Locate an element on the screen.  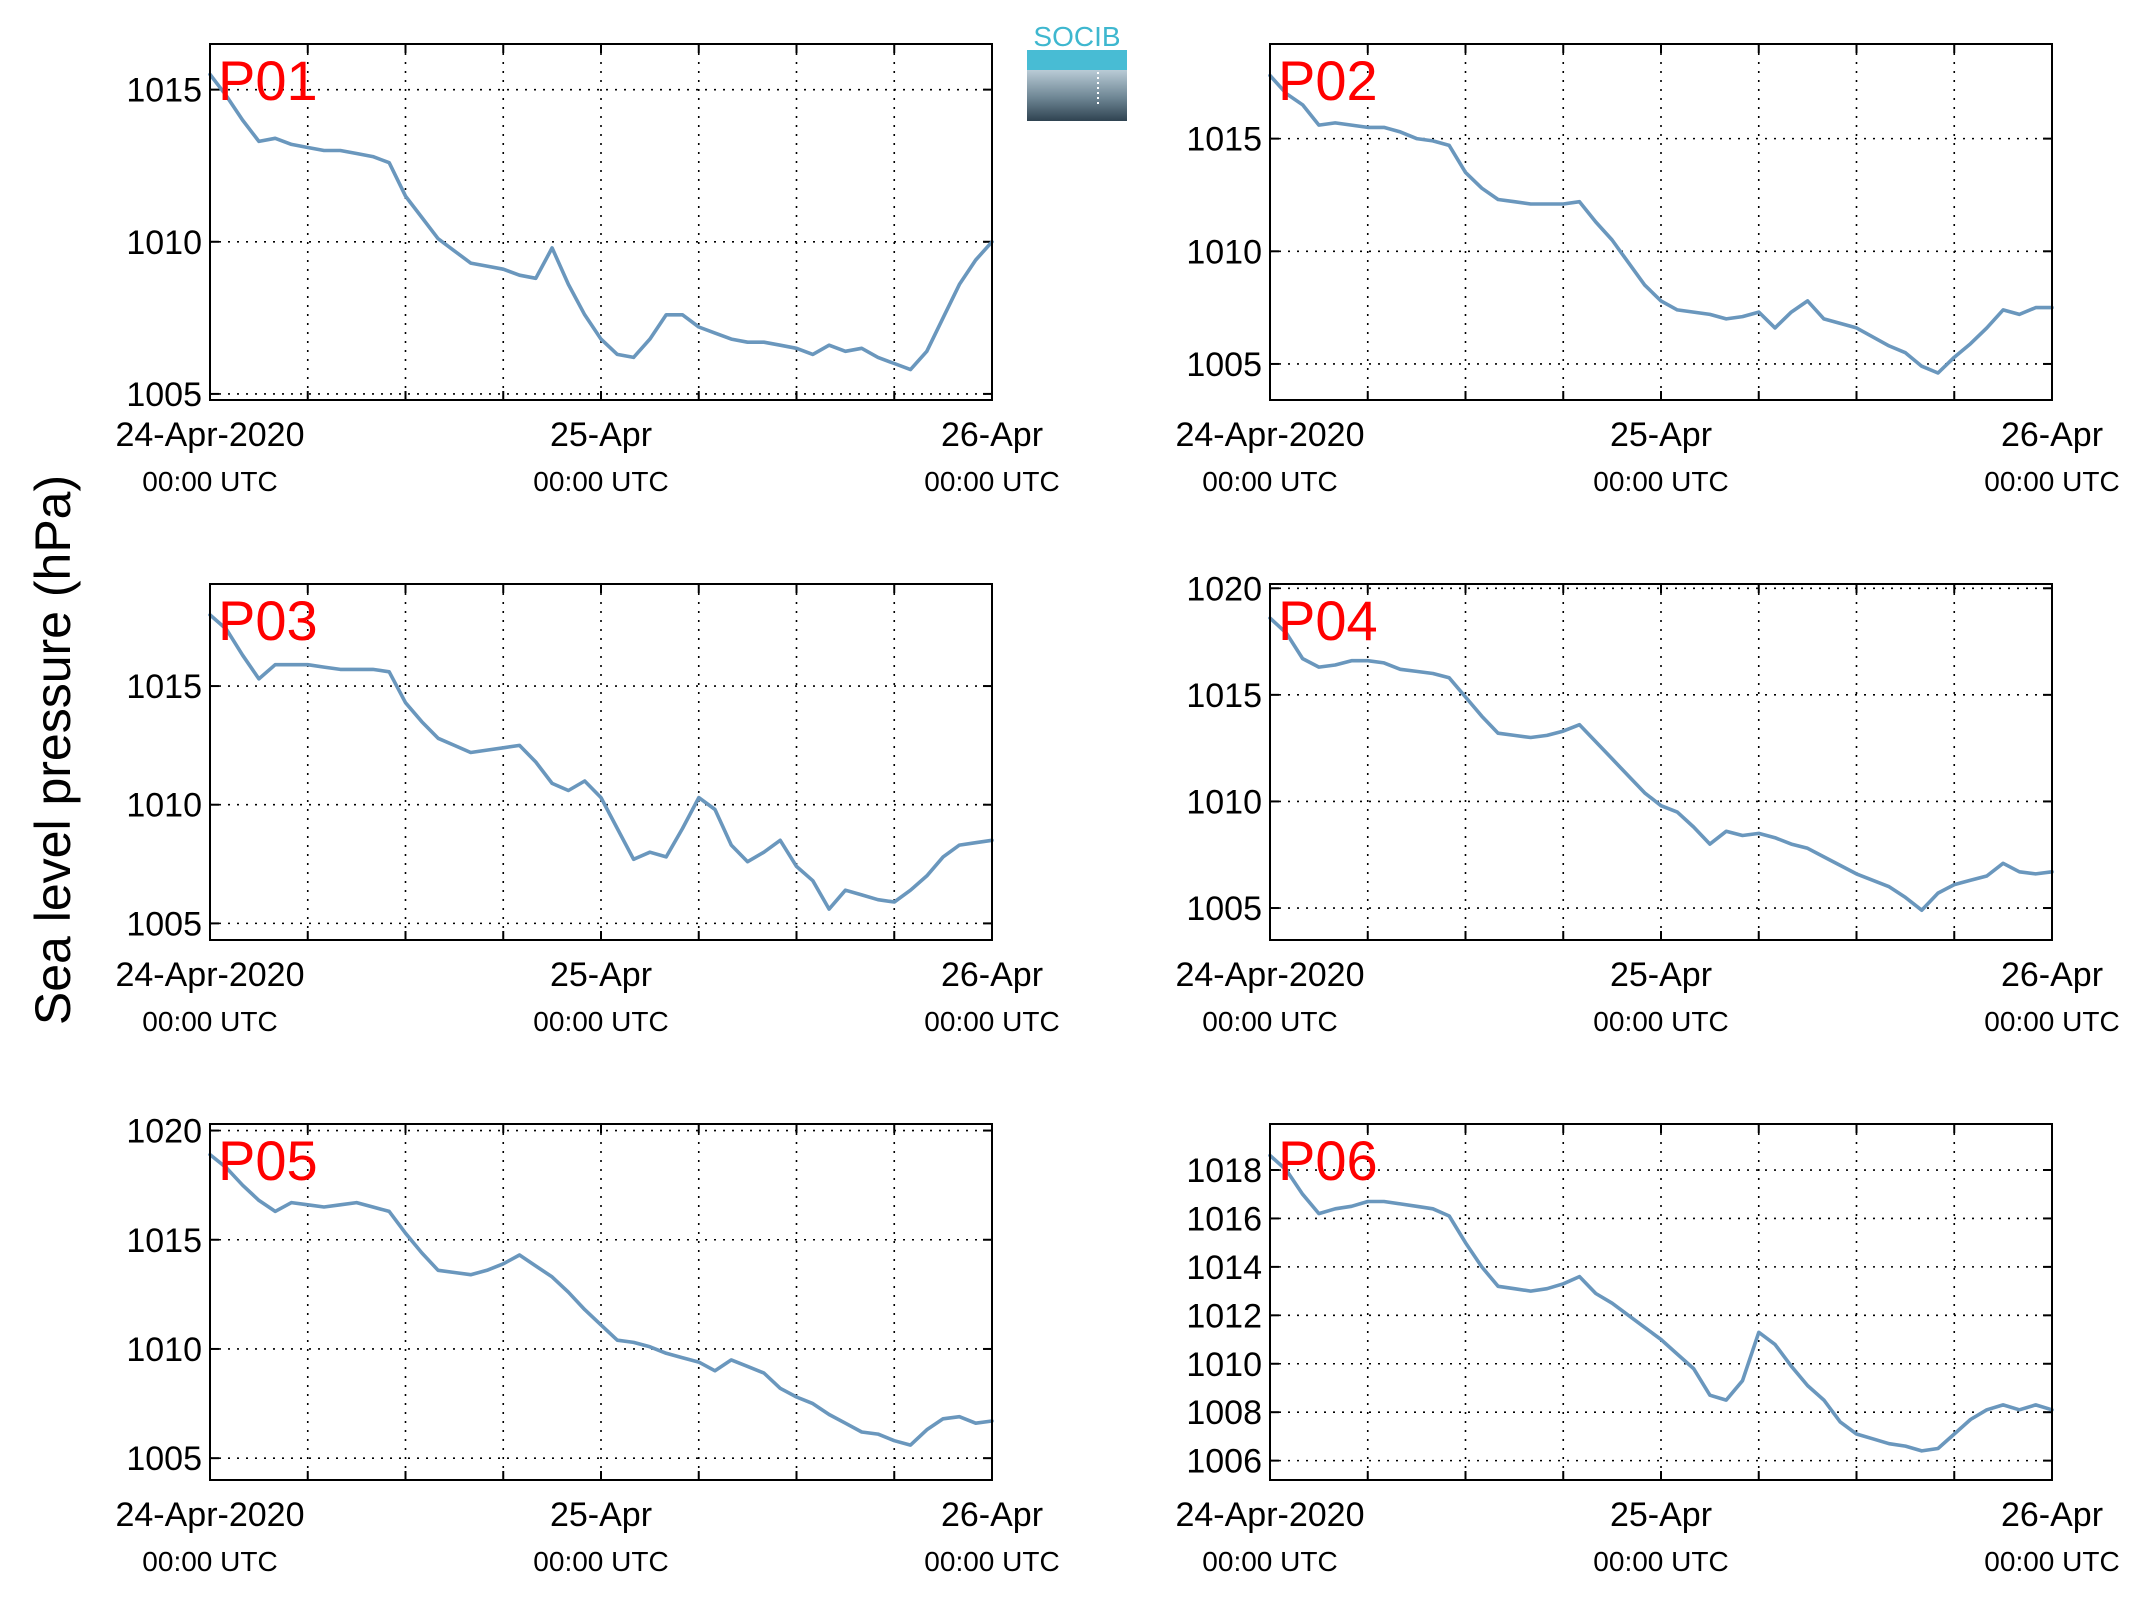
panel-label: P01 is located at coordinates (268, 80).